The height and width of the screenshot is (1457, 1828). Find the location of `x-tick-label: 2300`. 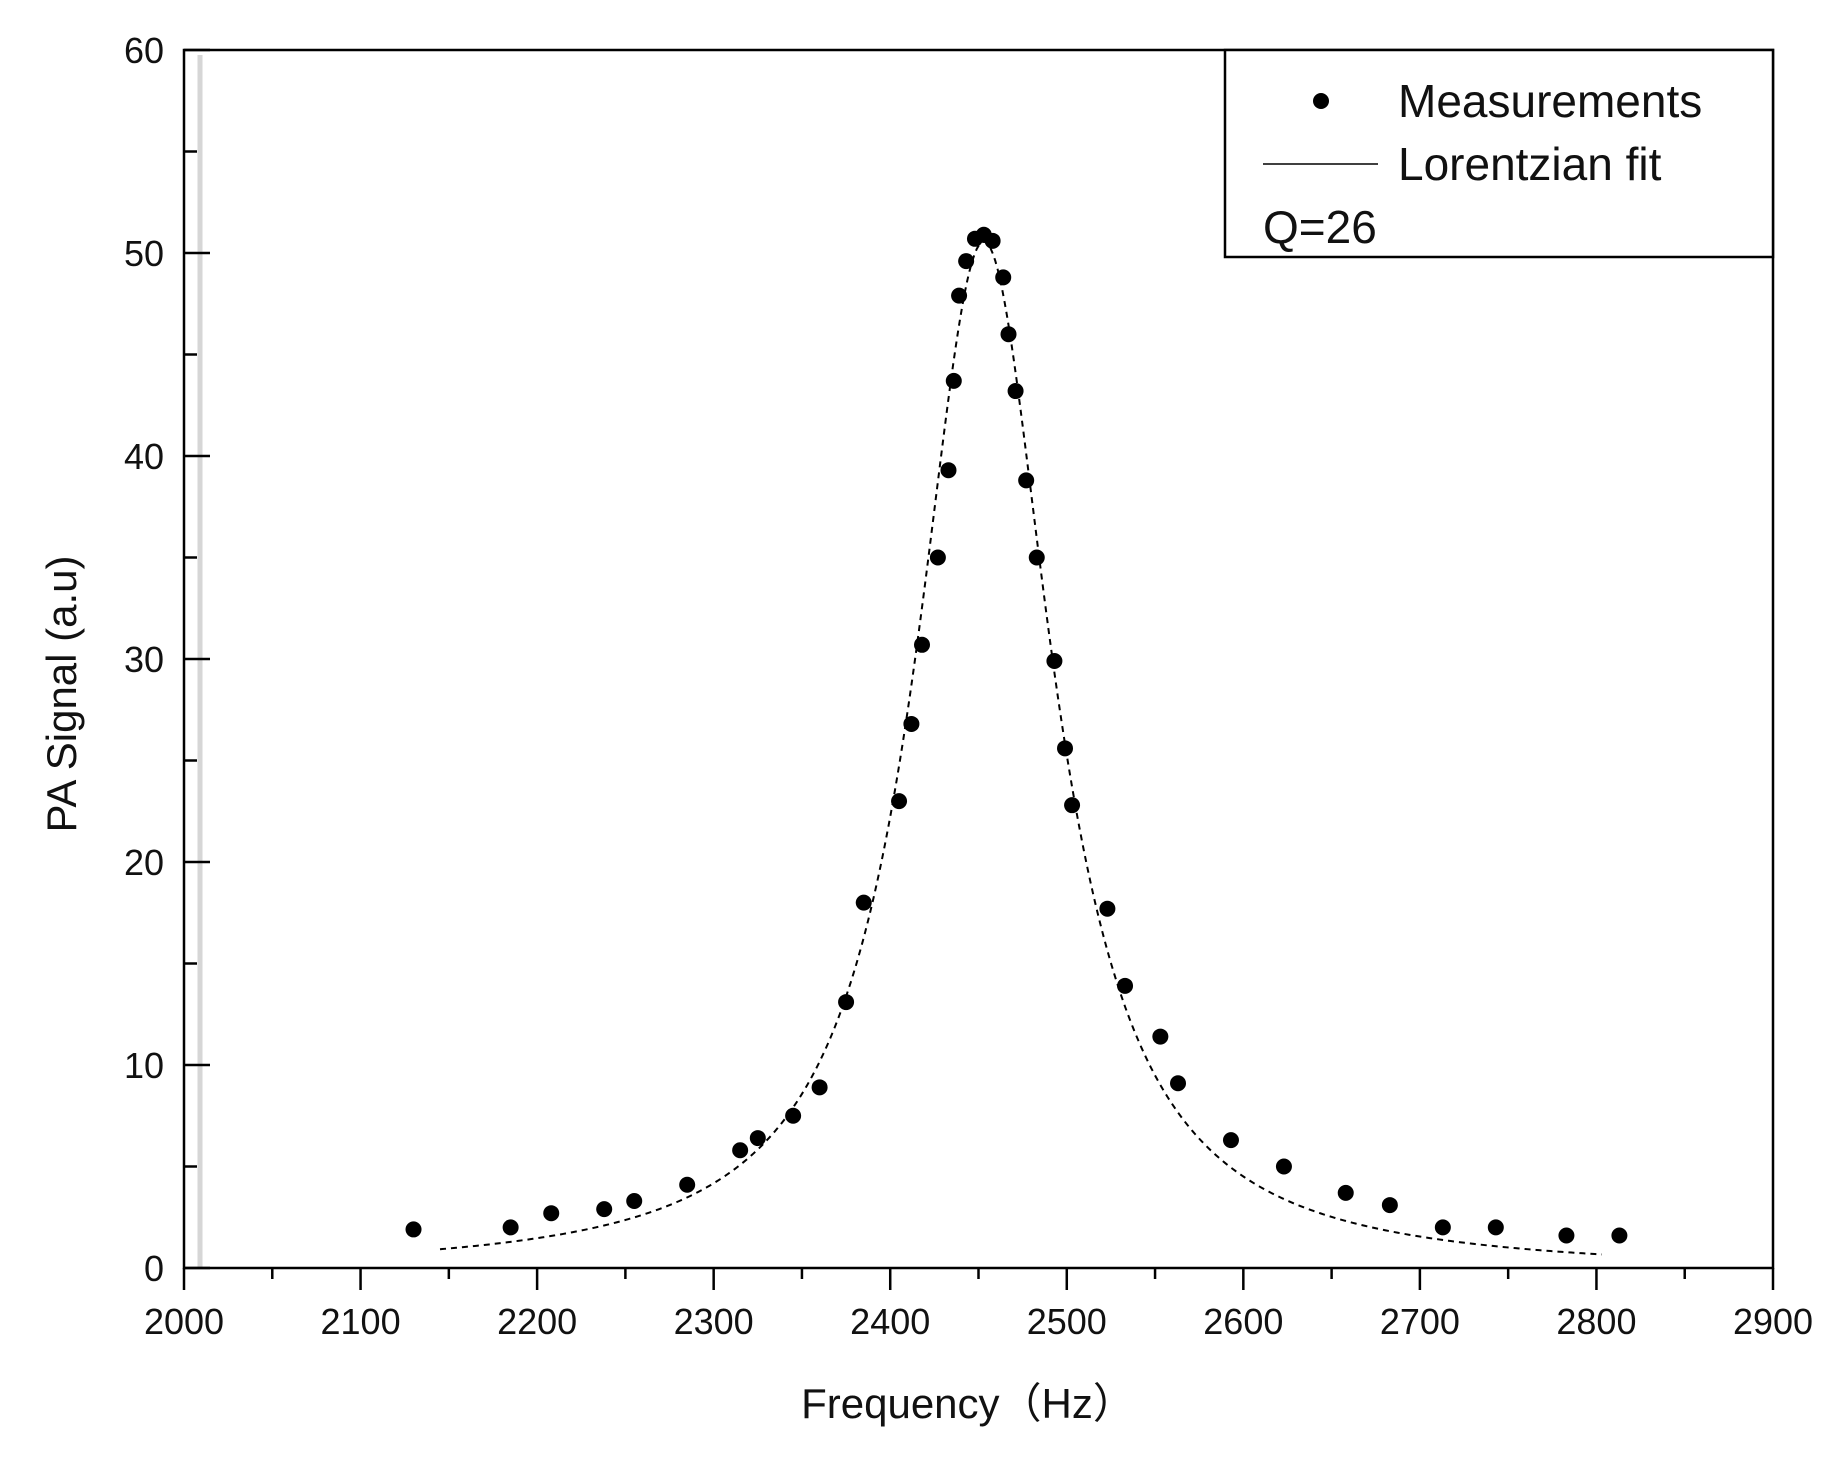

x-tick-label: 2300 is located at coordinates (714, 1321).